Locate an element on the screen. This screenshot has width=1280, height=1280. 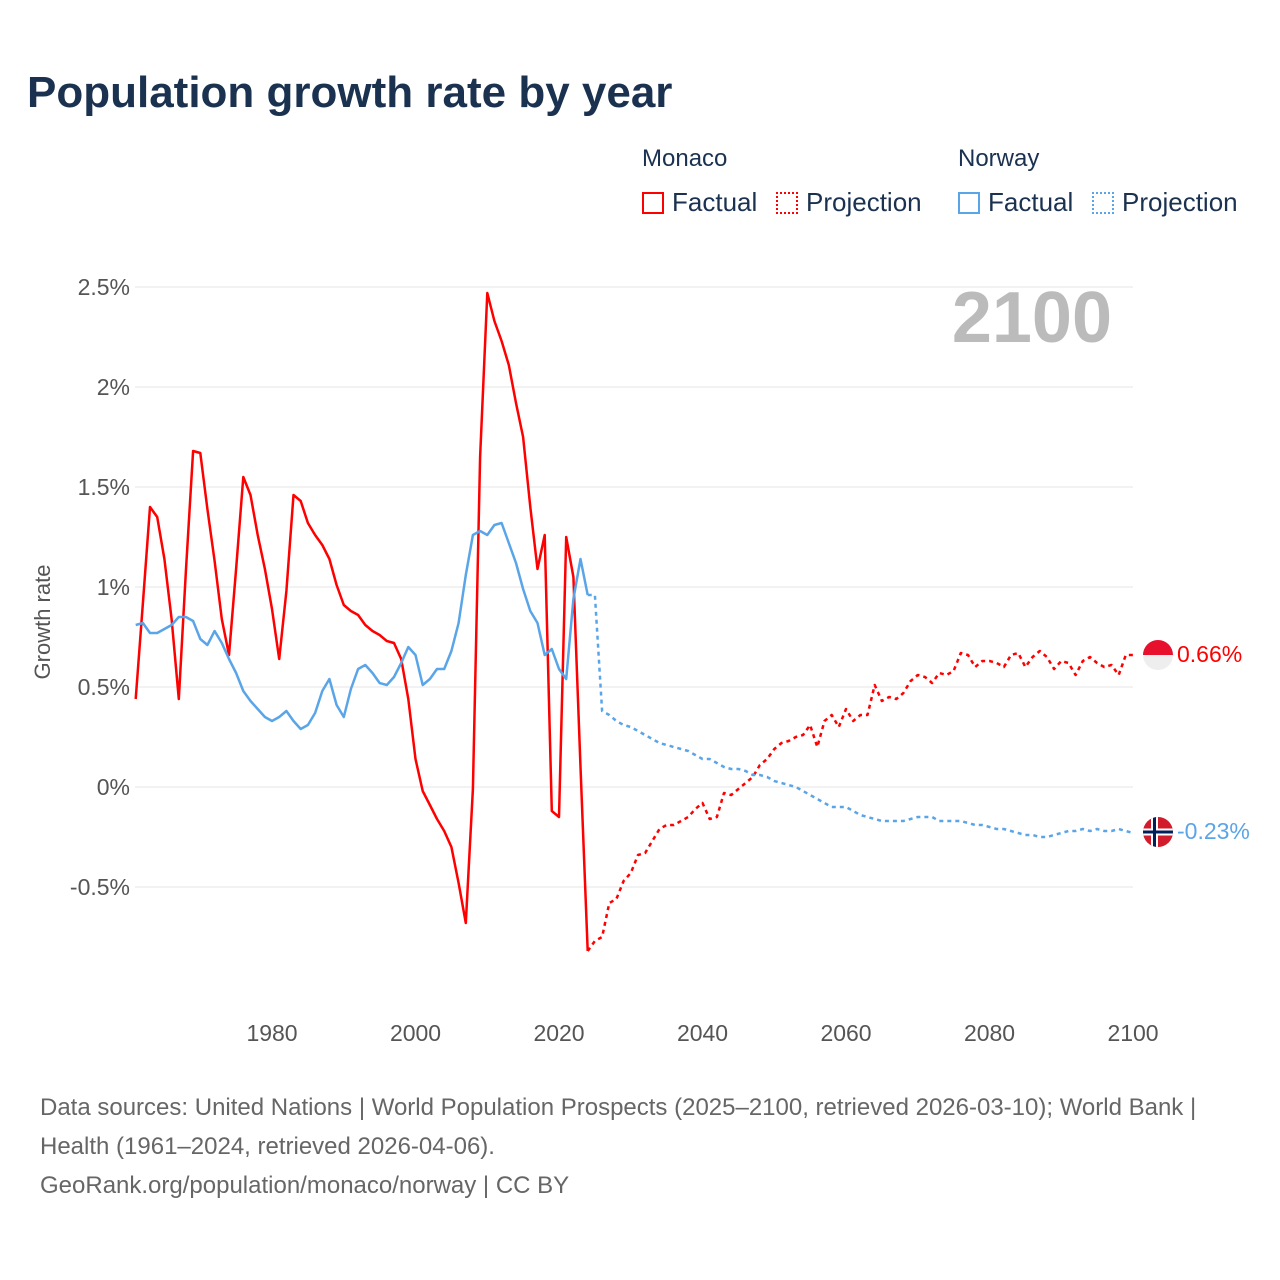
series-monaco-projection is located at coordinates (859, 800).